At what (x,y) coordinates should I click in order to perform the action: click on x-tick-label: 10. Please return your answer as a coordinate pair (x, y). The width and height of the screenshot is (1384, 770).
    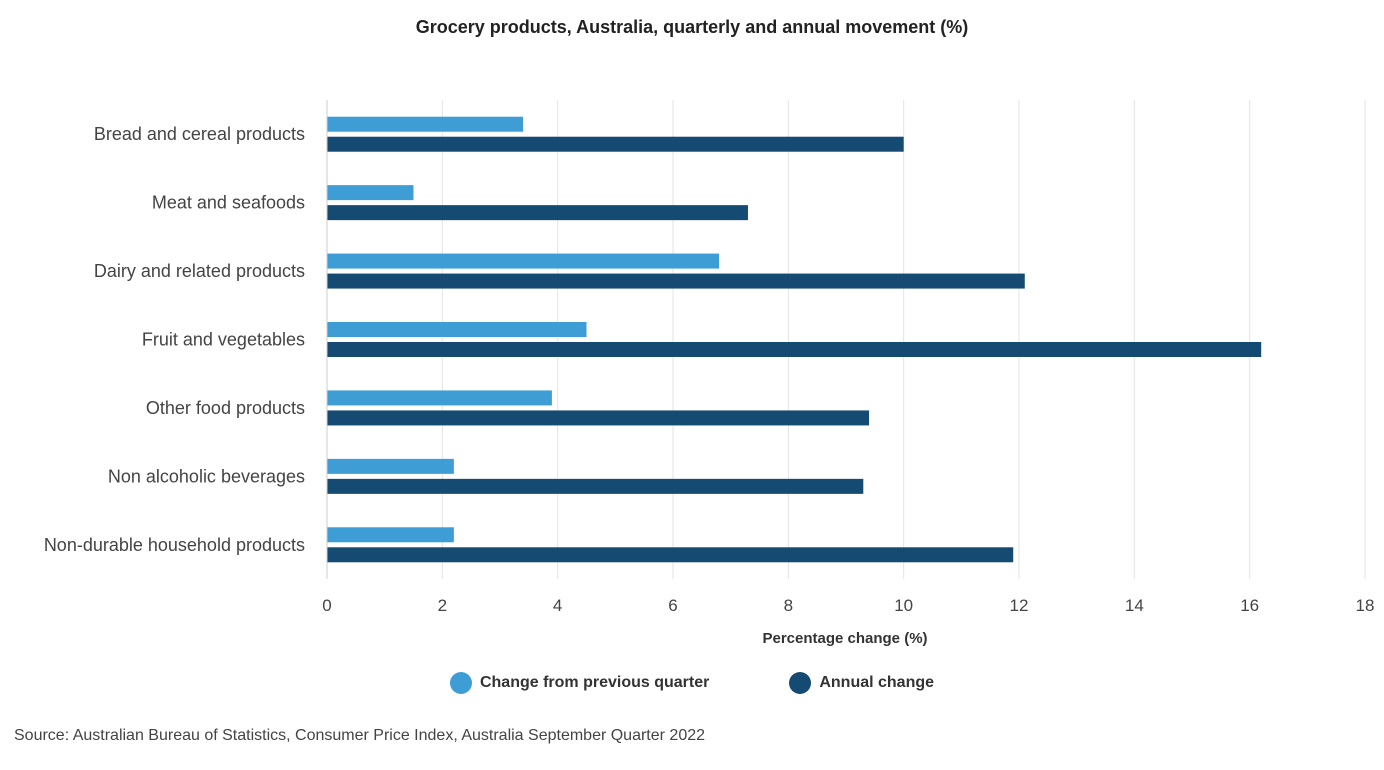
    Looking at the image, I should click on (903, 605).